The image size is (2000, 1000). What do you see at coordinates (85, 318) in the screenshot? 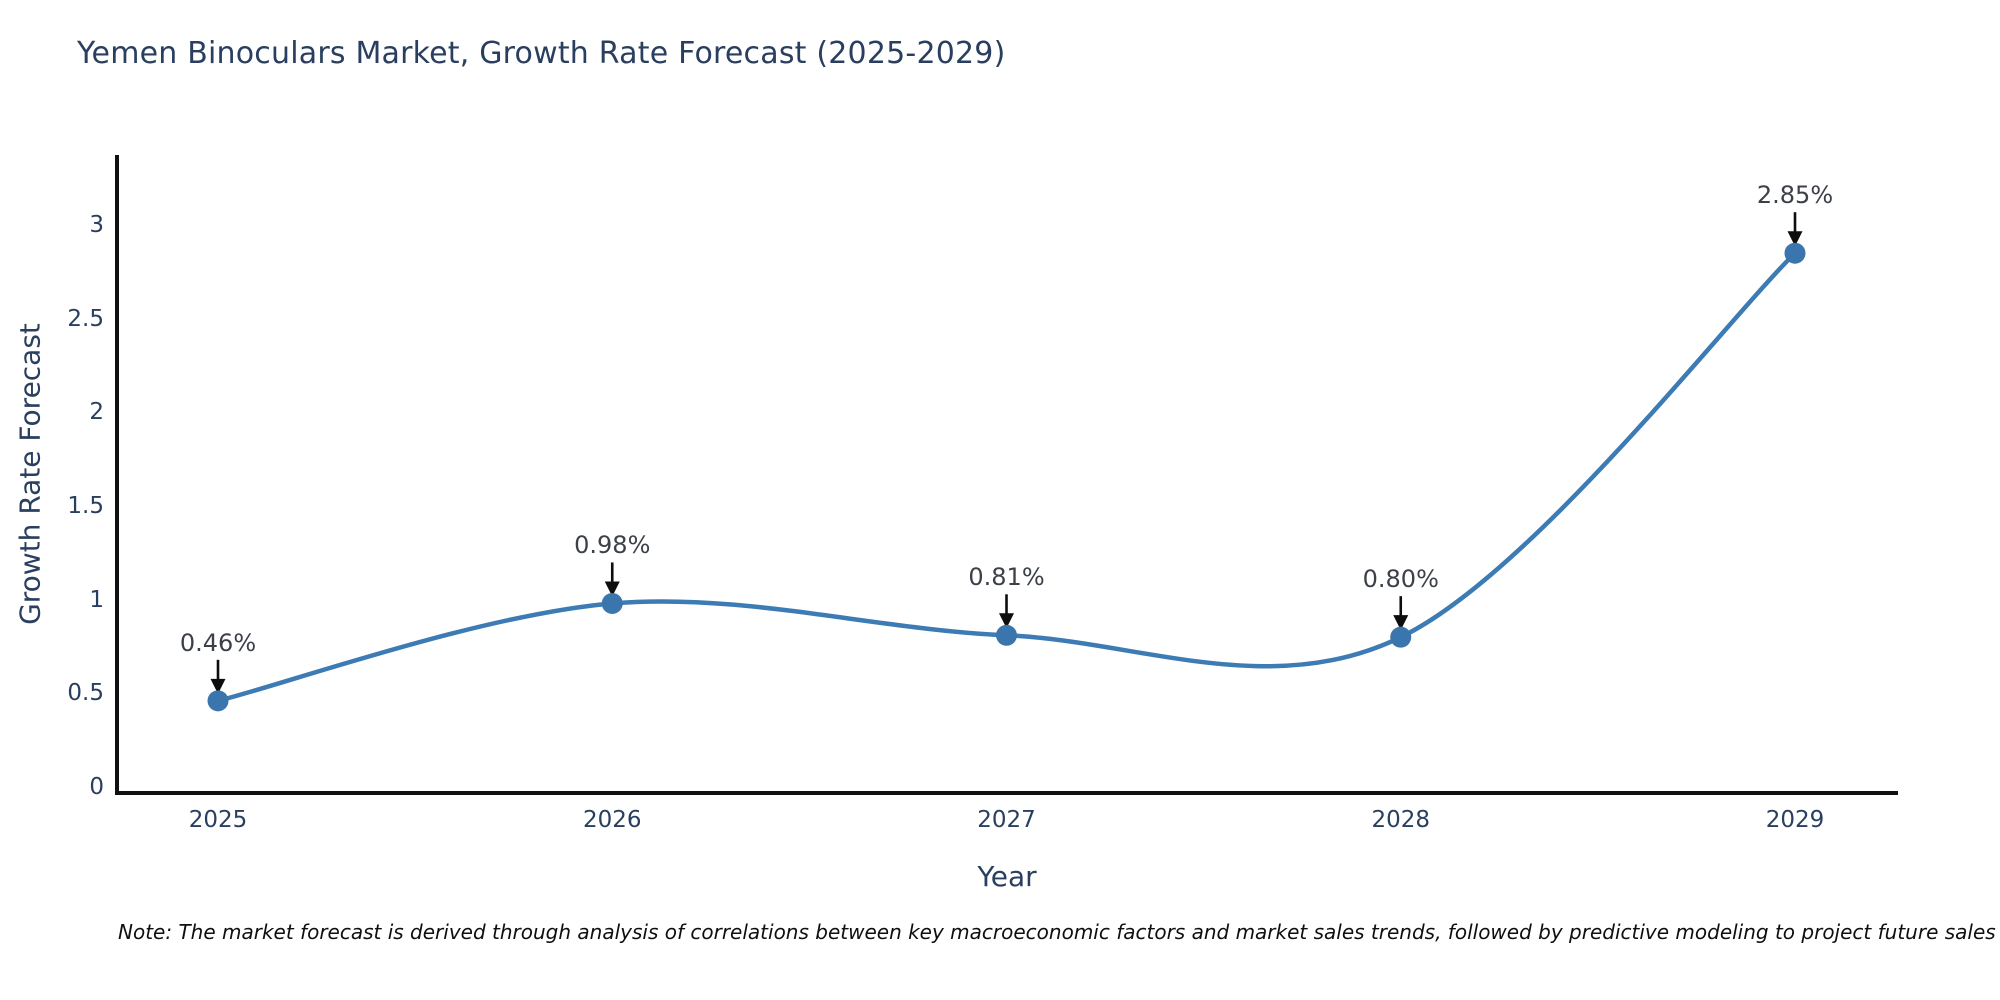
I see `y-tick-label: 2.5` at bounding box center [85, 318].